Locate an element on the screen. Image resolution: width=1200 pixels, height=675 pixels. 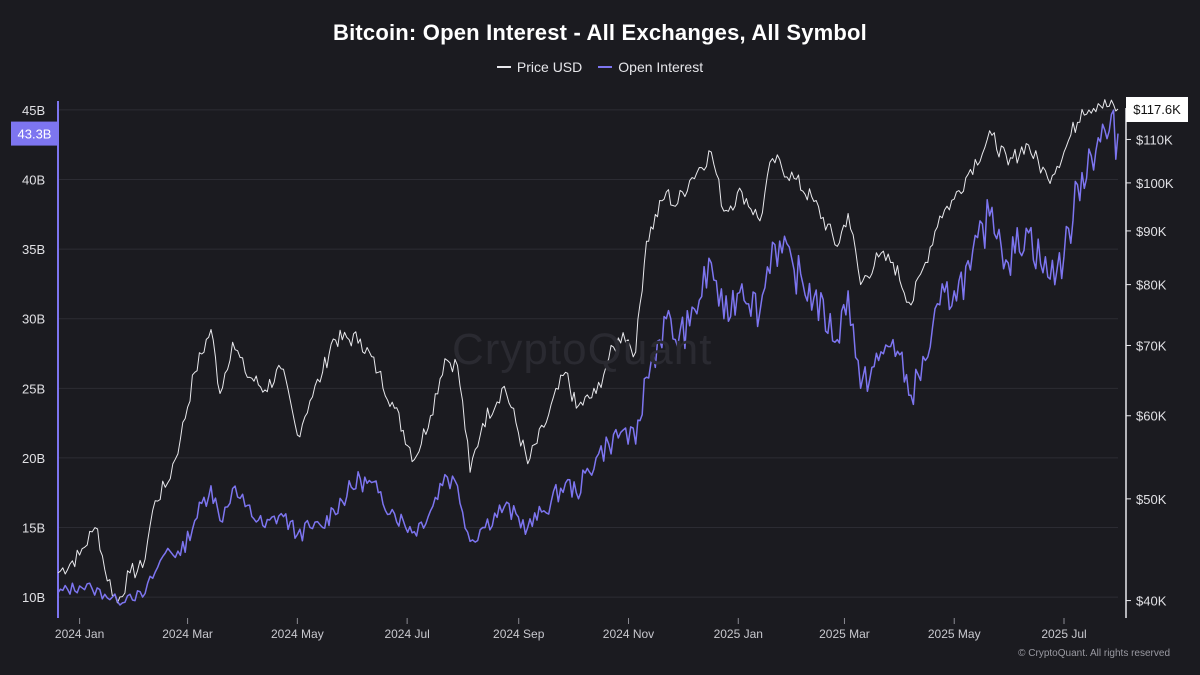
y-tick-right-$90K: $90K is located at coordinates (1151, 231).